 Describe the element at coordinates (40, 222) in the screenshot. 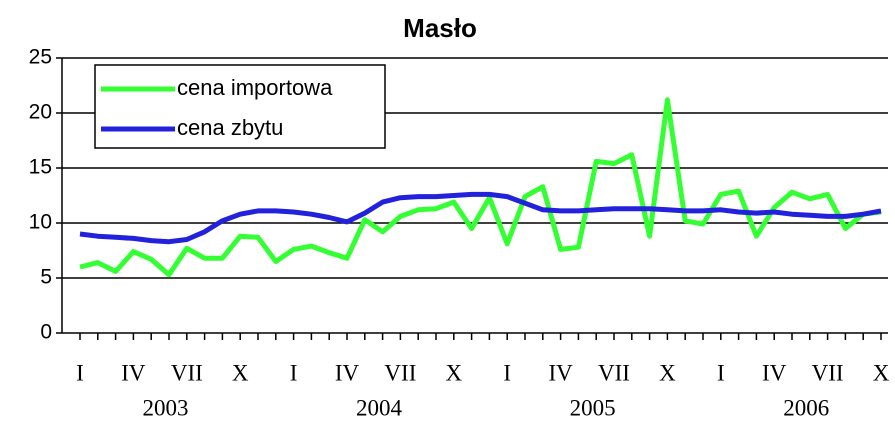

I see `y-tick-label: 10` at that location.